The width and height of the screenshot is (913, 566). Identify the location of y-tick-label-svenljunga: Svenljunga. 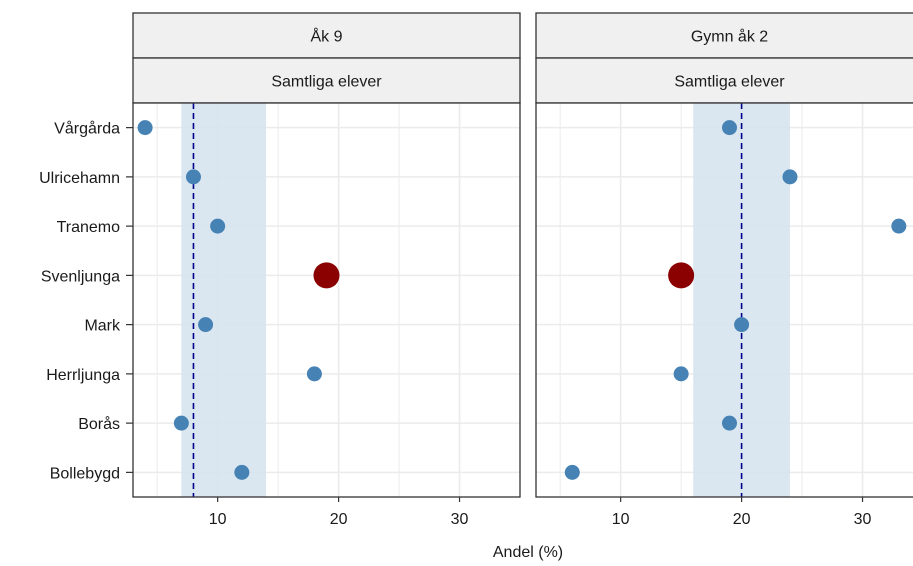
(80, 276).